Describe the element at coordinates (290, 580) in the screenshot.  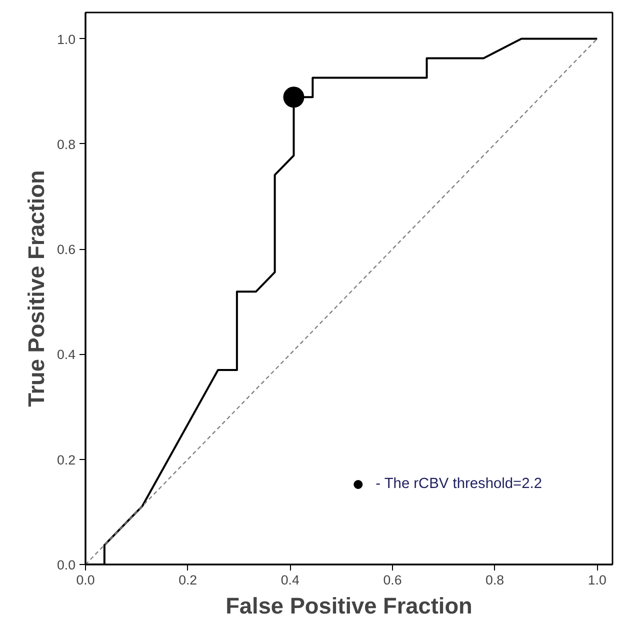
I see `x-tick-label: 0.4` at that location.